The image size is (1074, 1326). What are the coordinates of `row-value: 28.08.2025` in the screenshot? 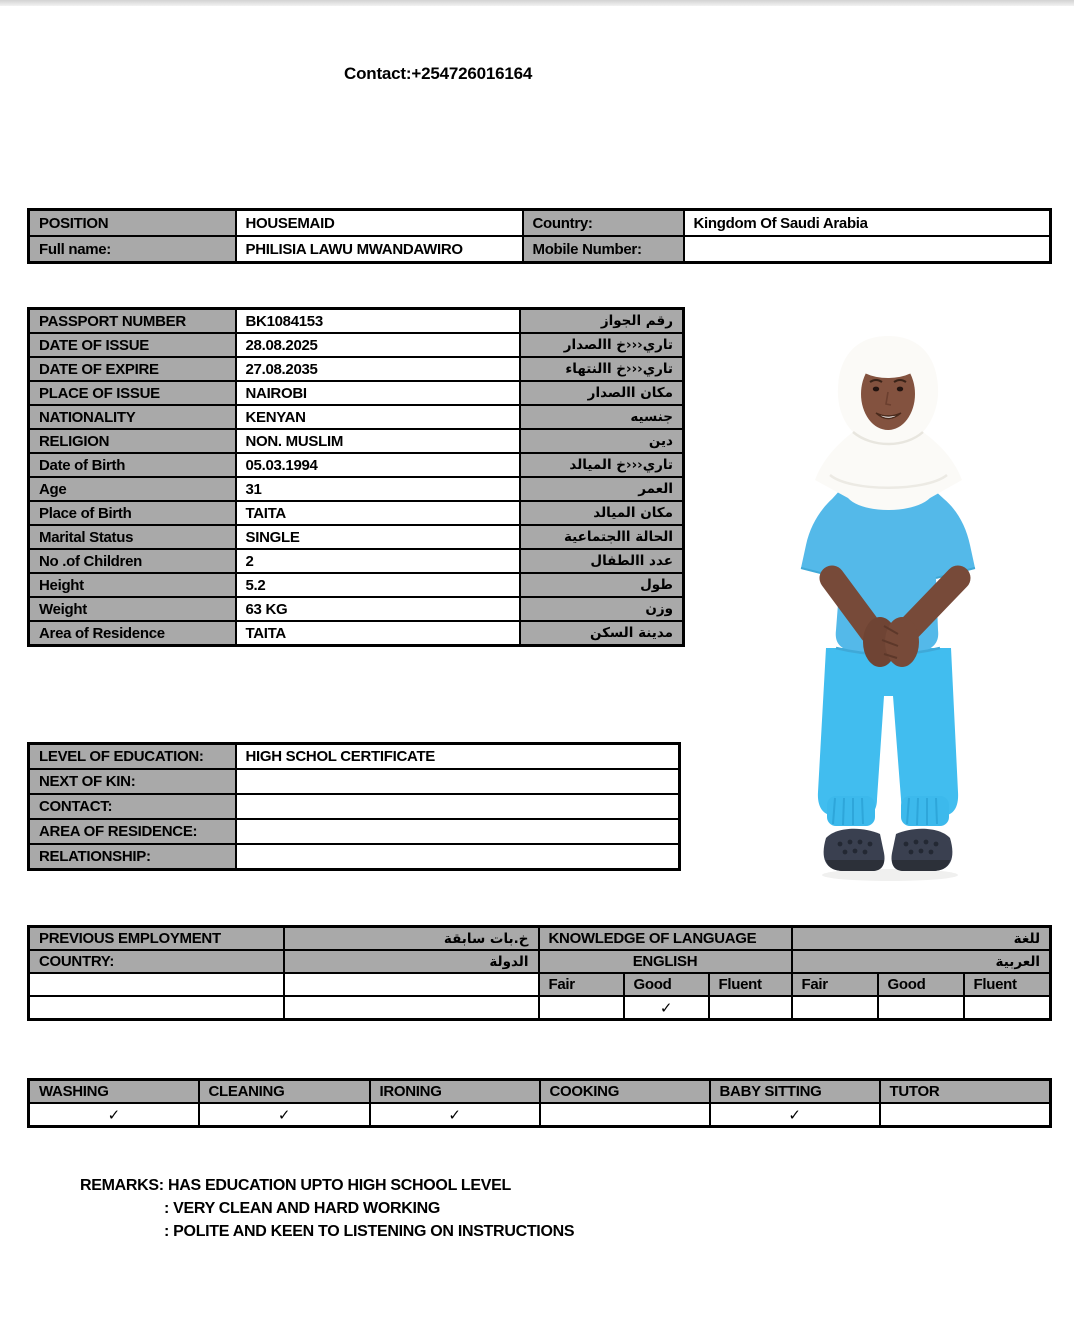 It's located at (377, 345).